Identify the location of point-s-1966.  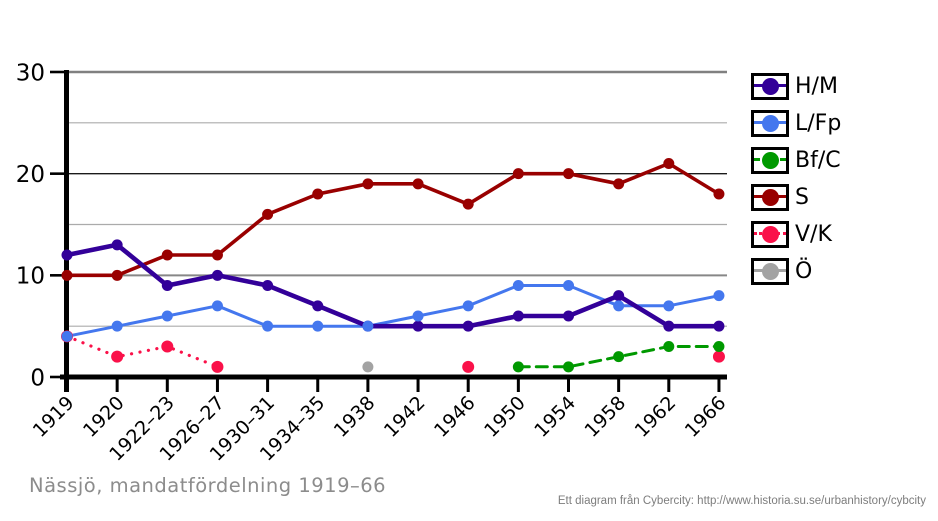
(719, 194).